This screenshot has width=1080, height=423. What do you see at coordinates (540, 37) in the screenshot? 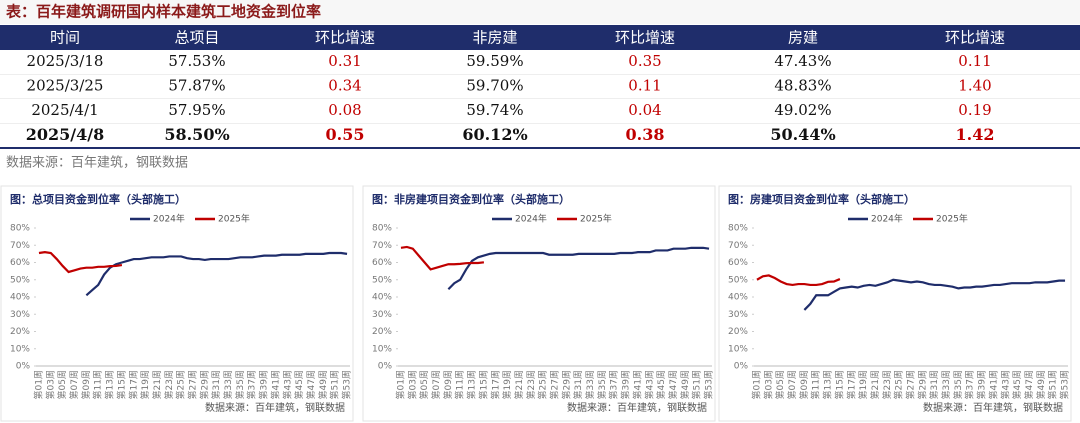
I see `table-header-bg` at bounding box center [540, 37].